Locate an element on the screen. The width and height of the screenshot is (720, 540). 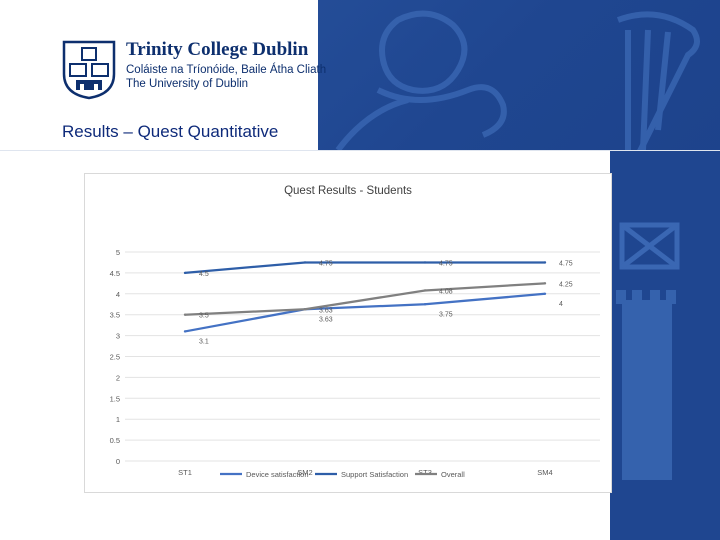
x-tick-label: ST1 is located at coordinates (185, 472).